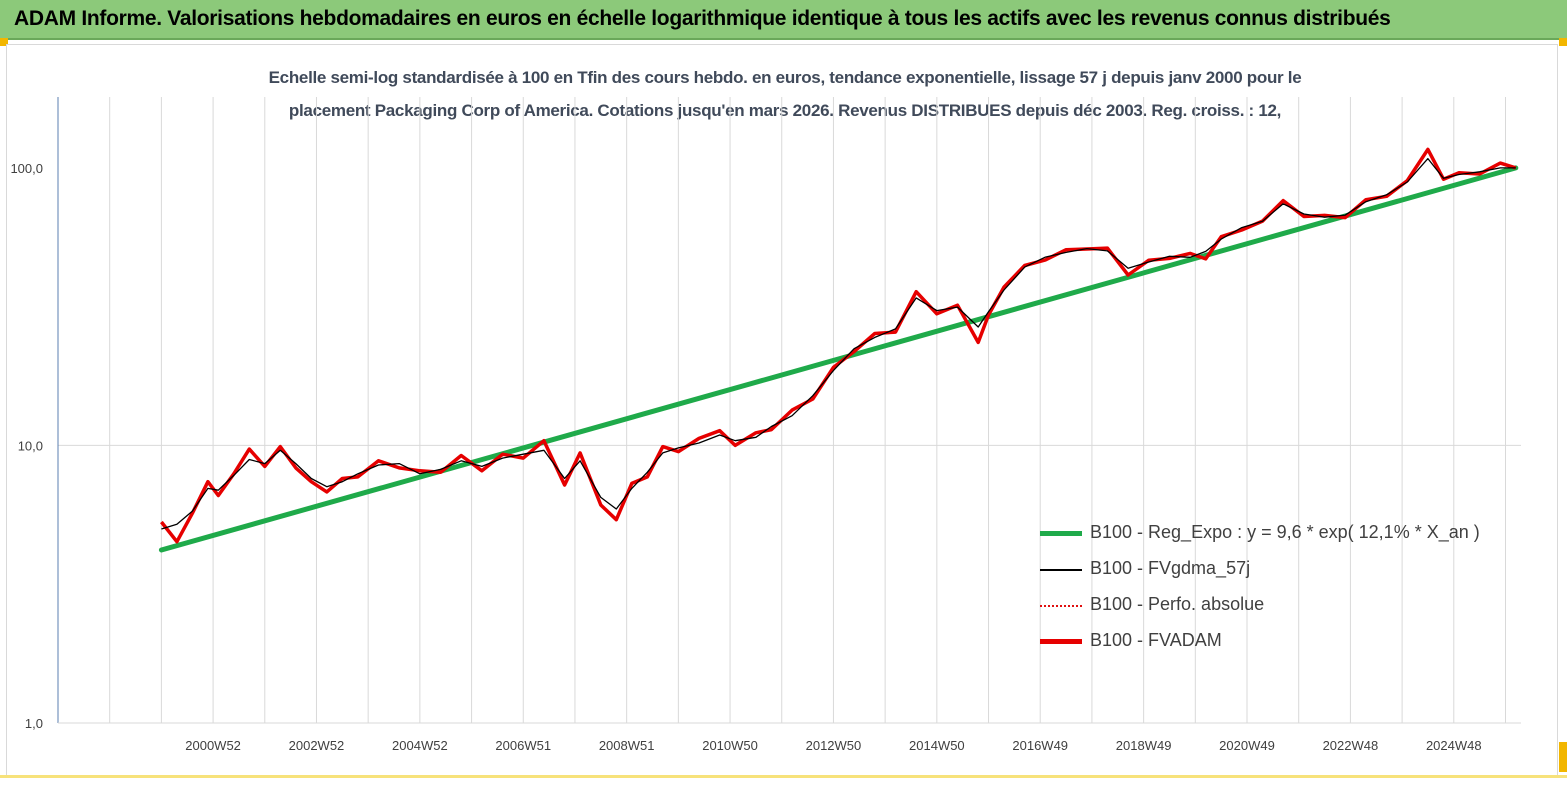 The width and height of the screenshot is (1567, 790). I want to click on y-tick-label: 100,0, so click(26, 168).